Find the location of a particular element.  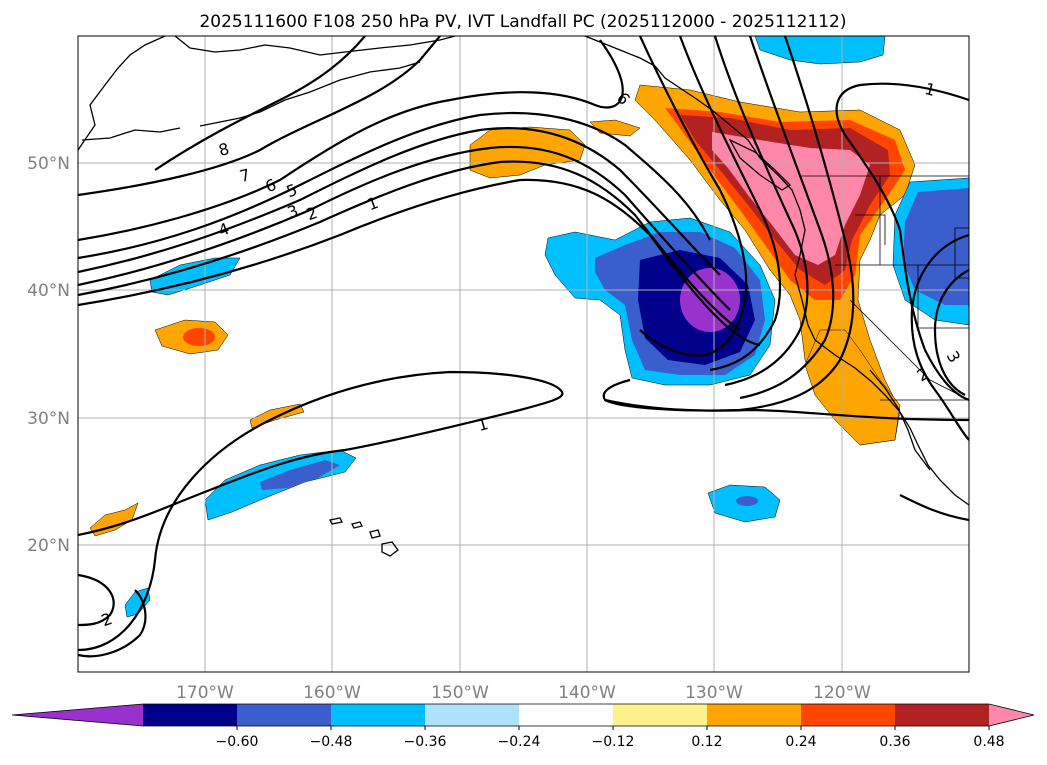

colorbar-tick-label: 0.48 is located at coordinates (988, 742).